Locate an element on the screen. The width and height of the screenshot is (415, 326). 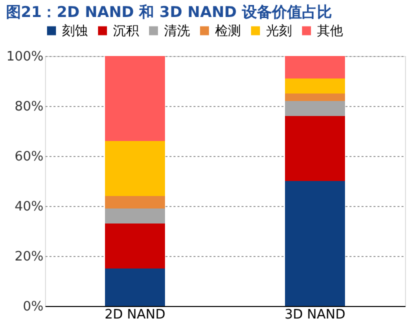
legend-label: 沉积 is located at coordinates (126, 31).